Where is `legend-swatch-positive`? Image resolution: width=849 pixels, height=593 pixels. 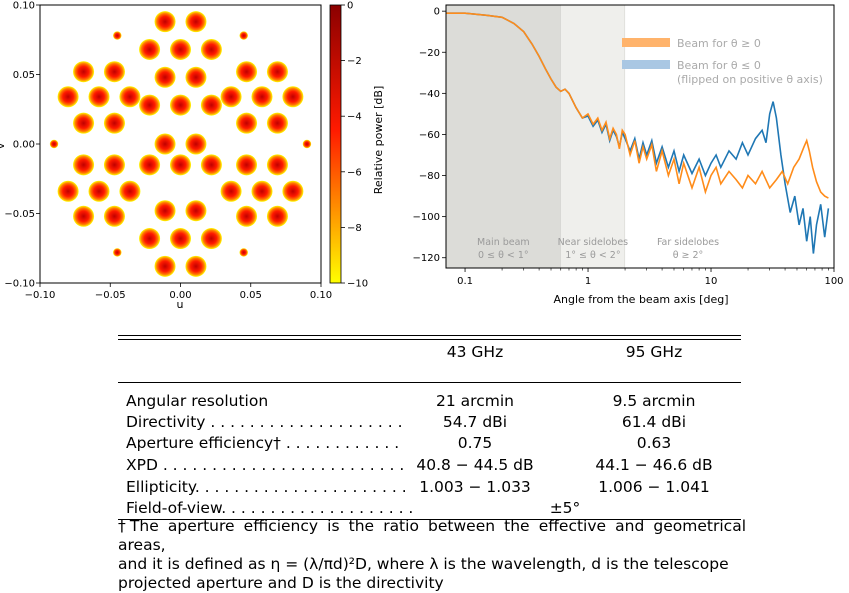 legend-swatch-positive is located at coordinates (646, 42).